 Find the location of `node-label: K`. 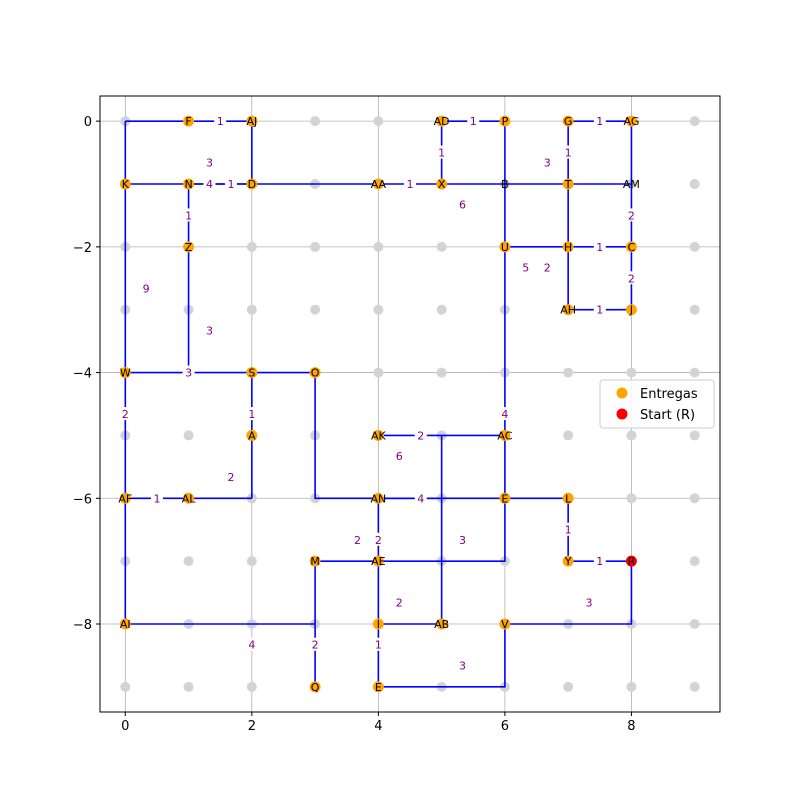

node-label: K is located at coordinates (126, 184).